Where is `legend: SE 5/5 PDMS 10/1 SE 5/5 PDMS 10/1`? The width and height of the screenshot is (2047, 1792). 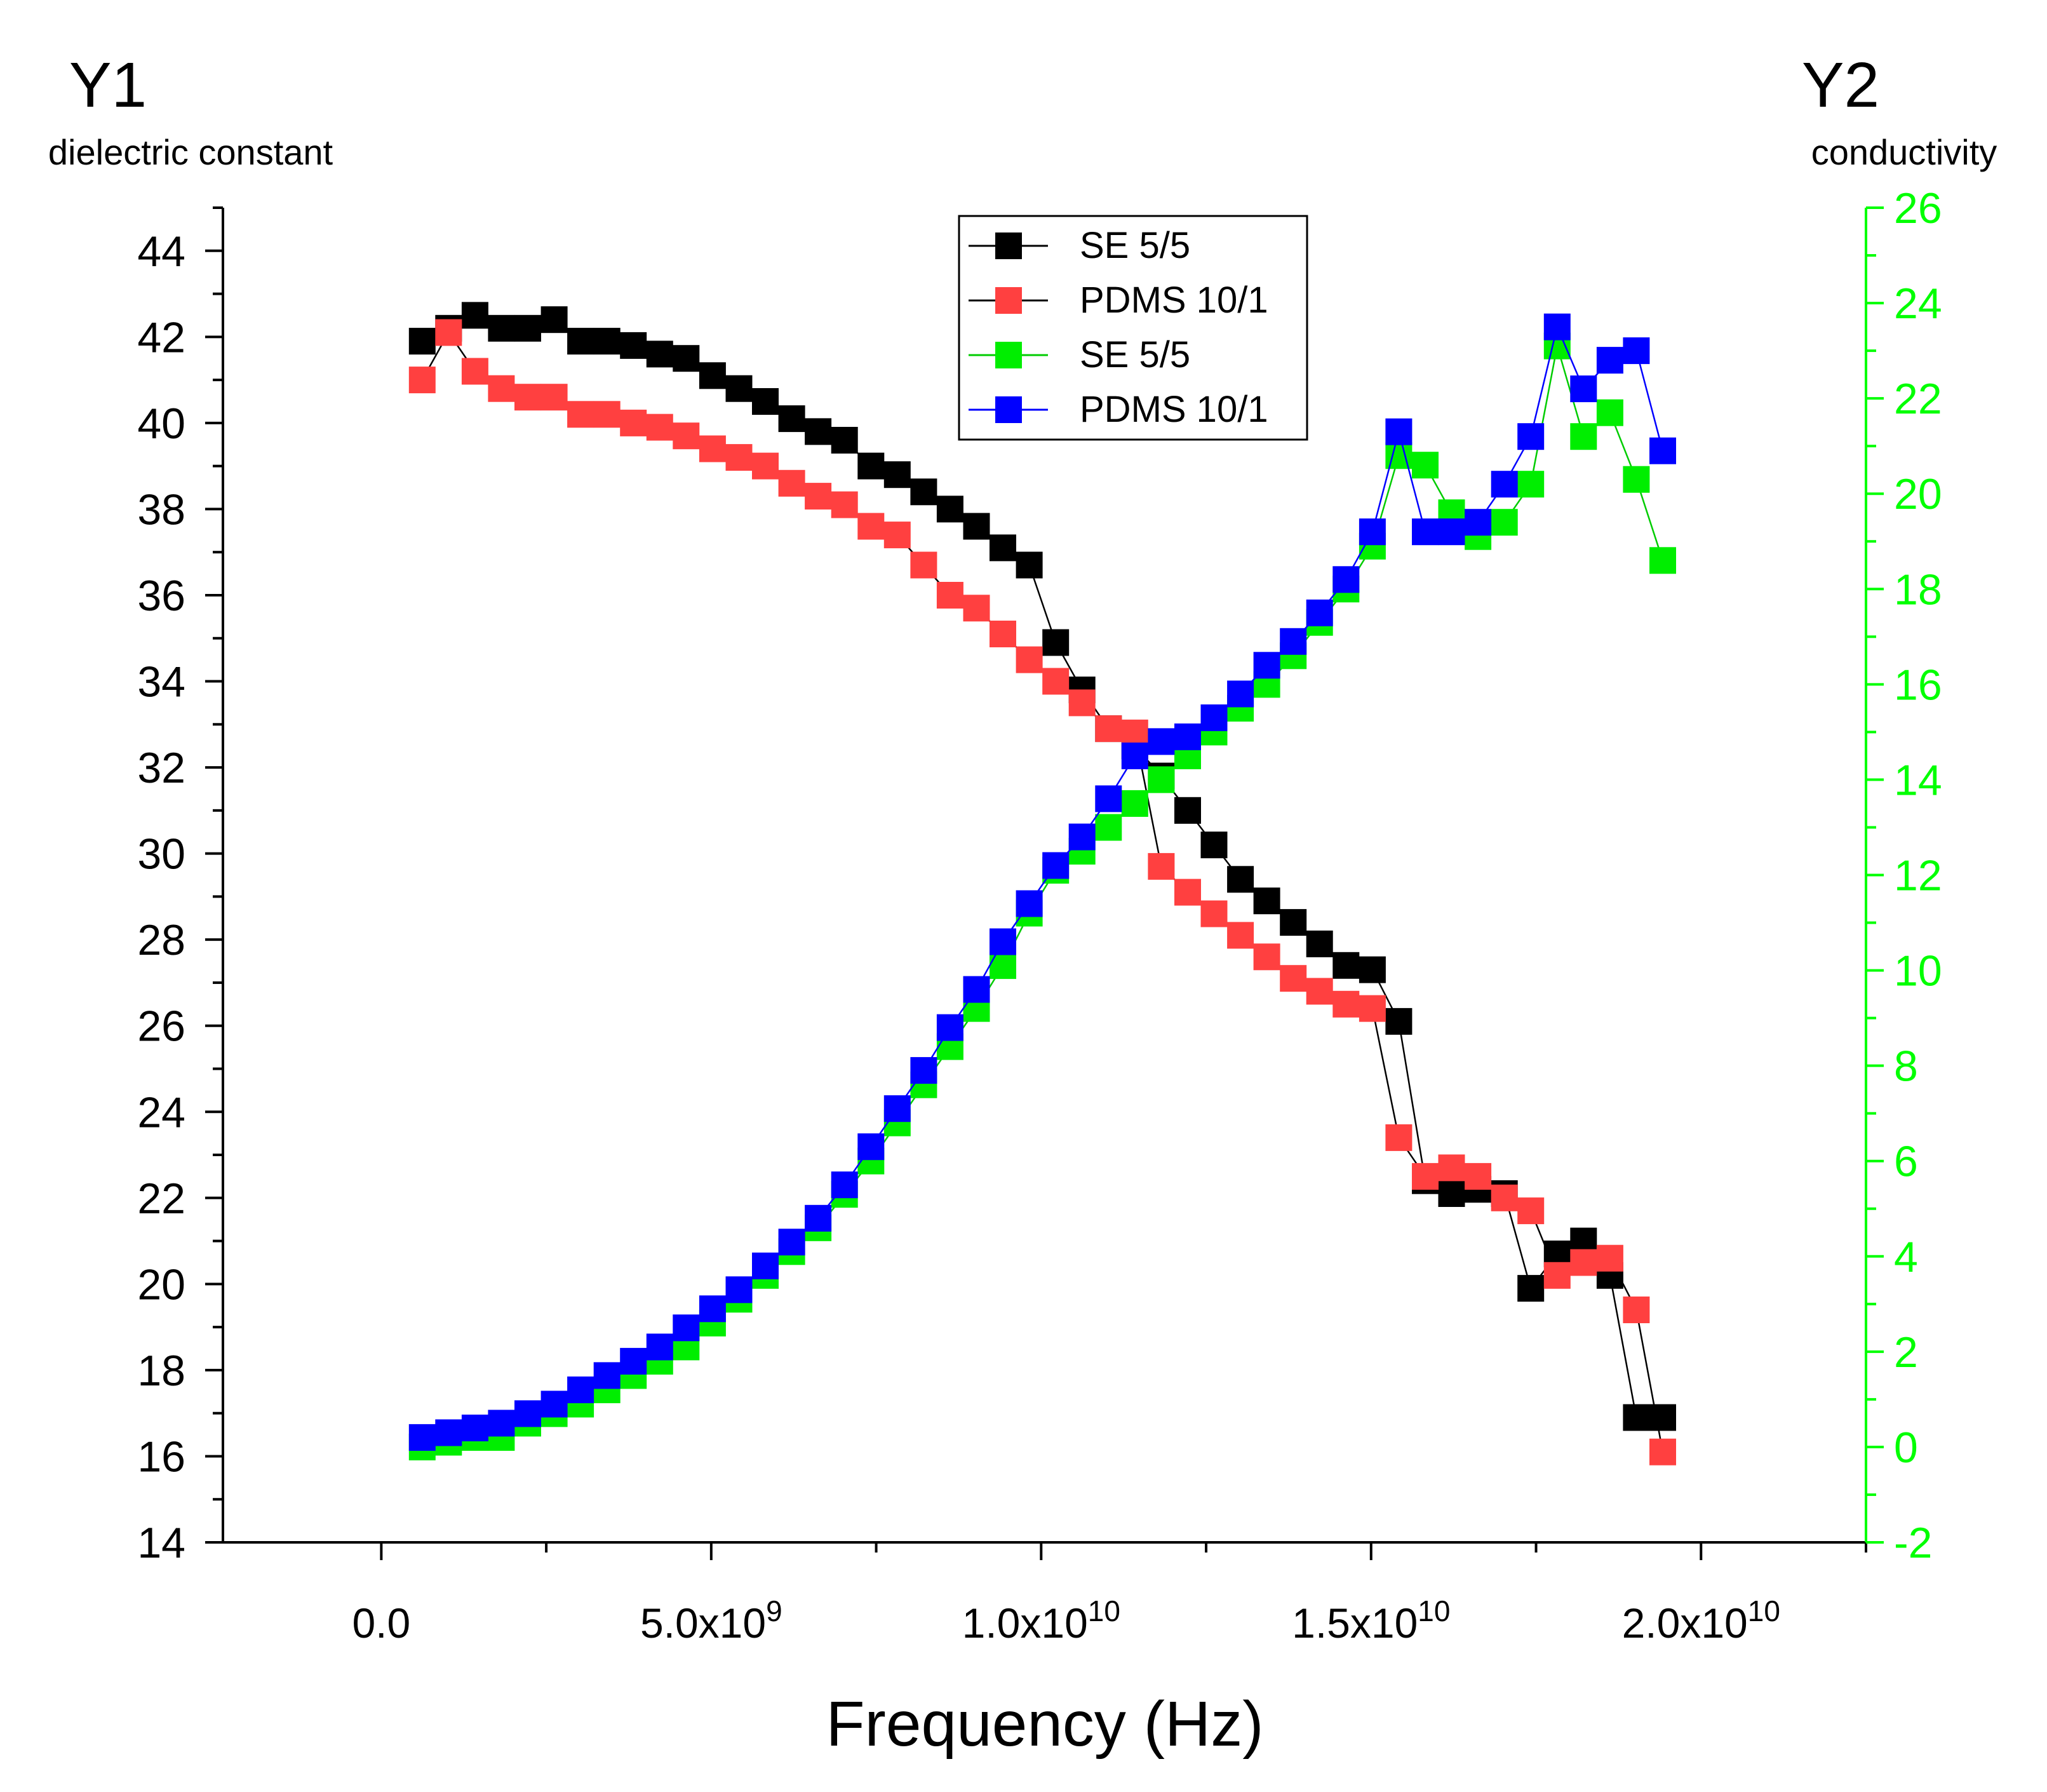
legend: SE 5/5 PDMS 10/1 SE 5/5 PDMS 10/1 is located at coordinates (1133, 328).